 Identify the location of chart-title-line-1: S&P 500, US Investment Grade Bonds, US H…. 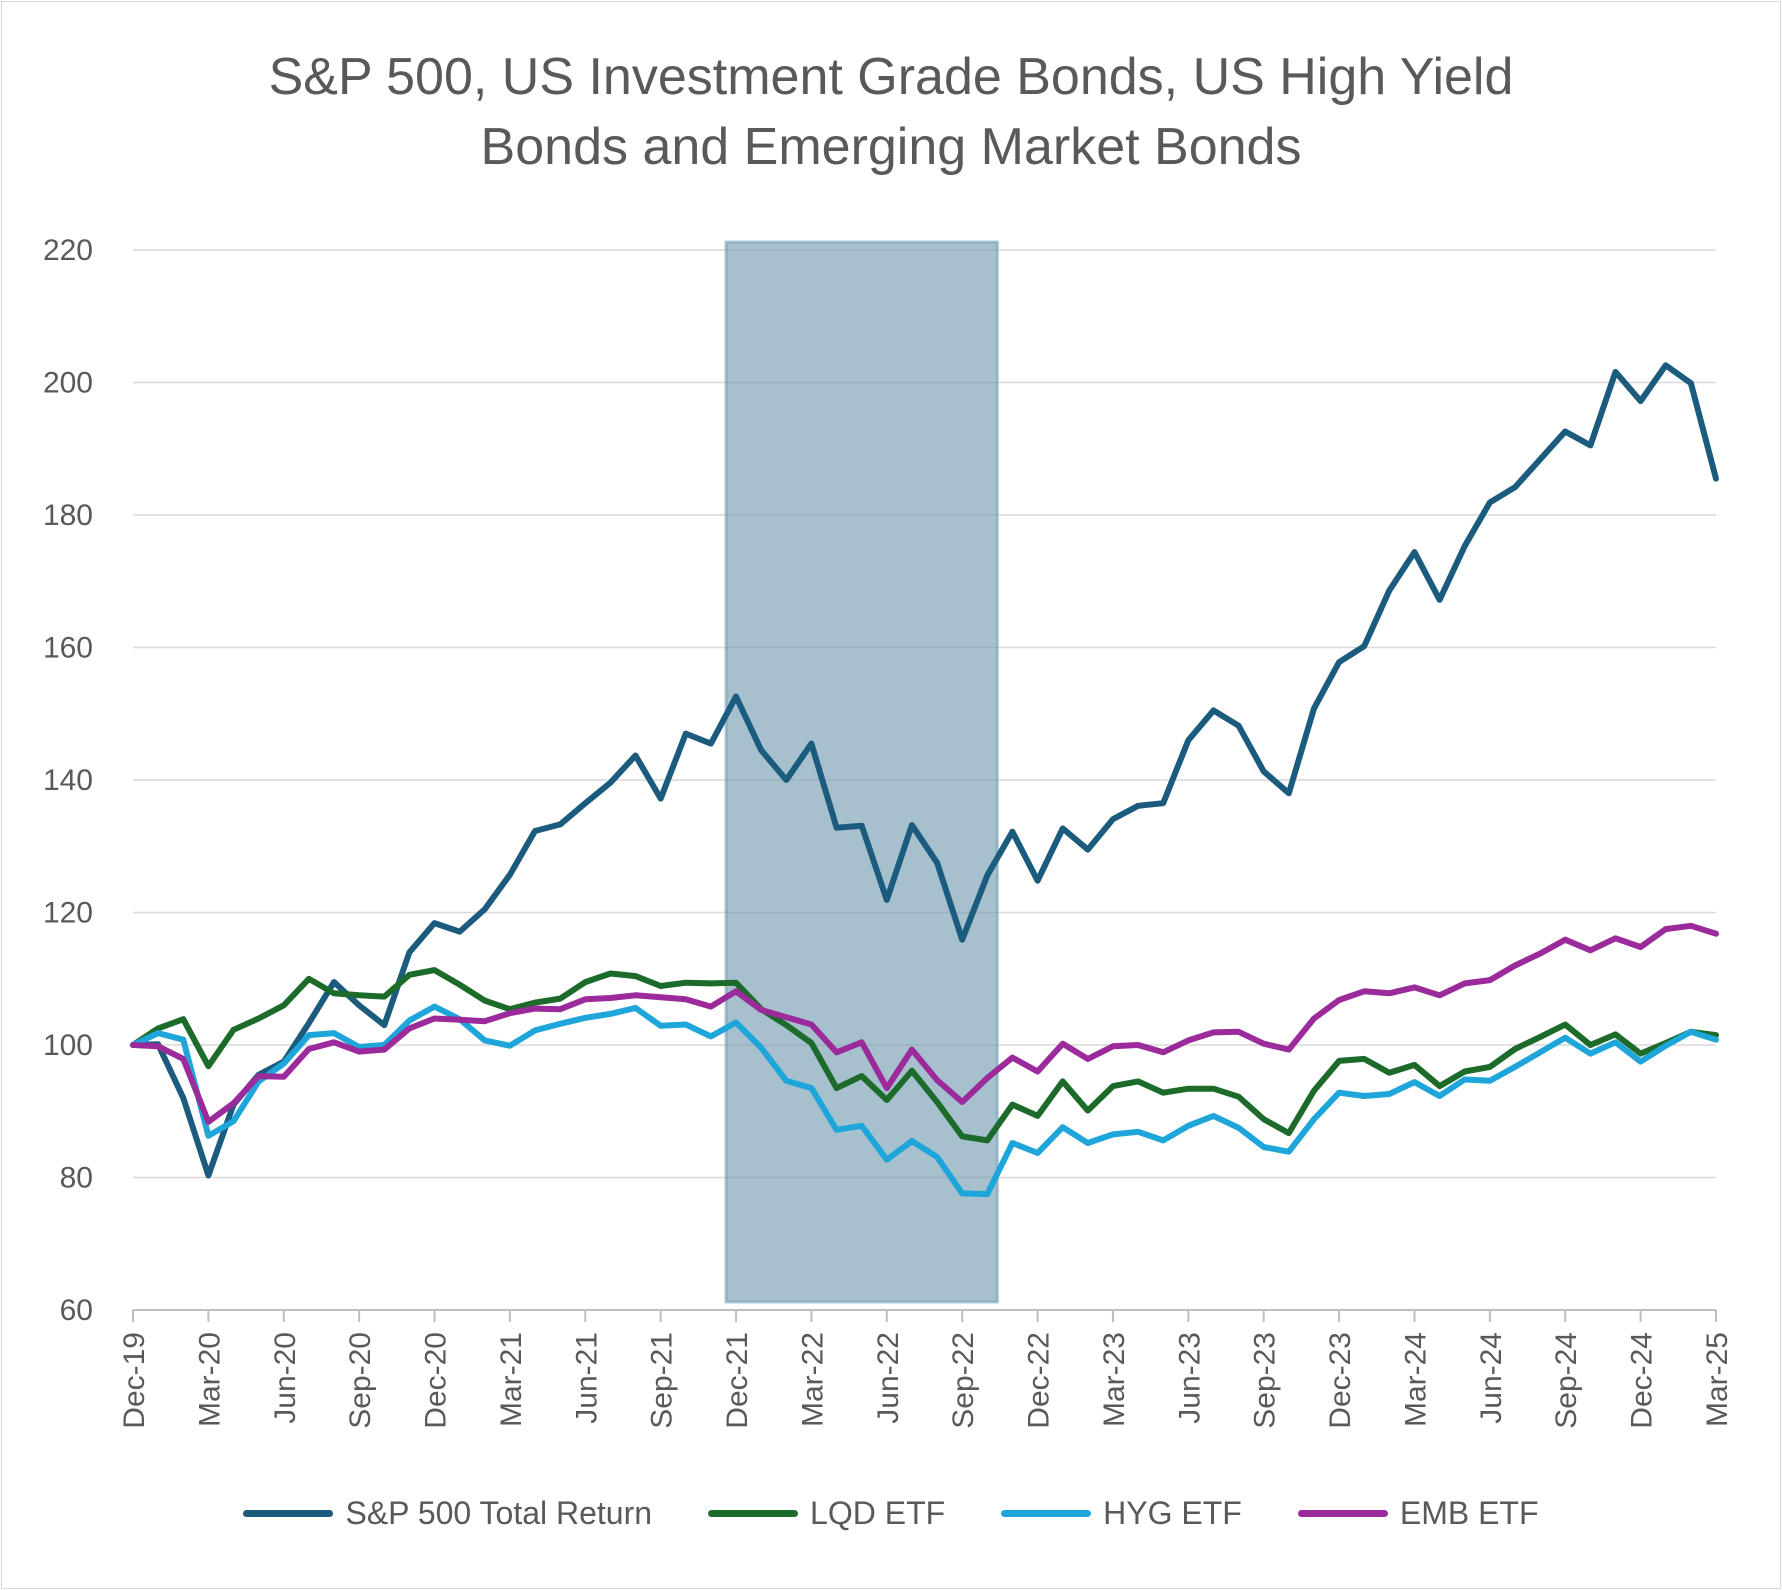
(891, 77).